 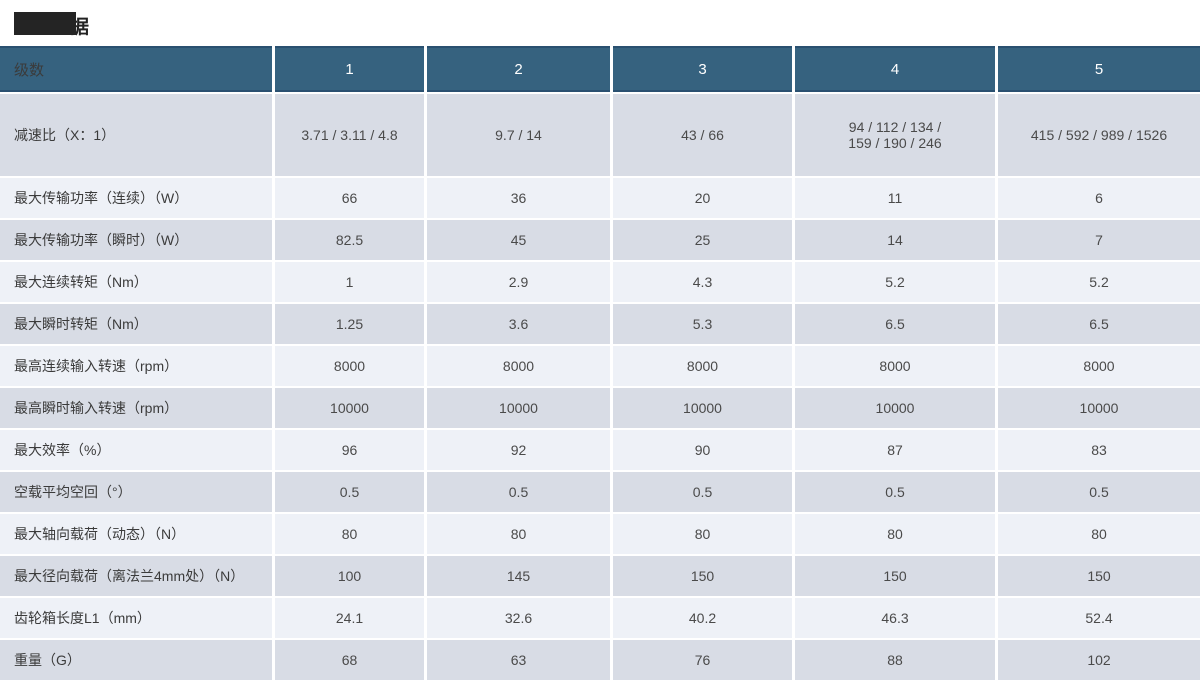 I want to click on cell-value: 45, so click(x=518, y=240).